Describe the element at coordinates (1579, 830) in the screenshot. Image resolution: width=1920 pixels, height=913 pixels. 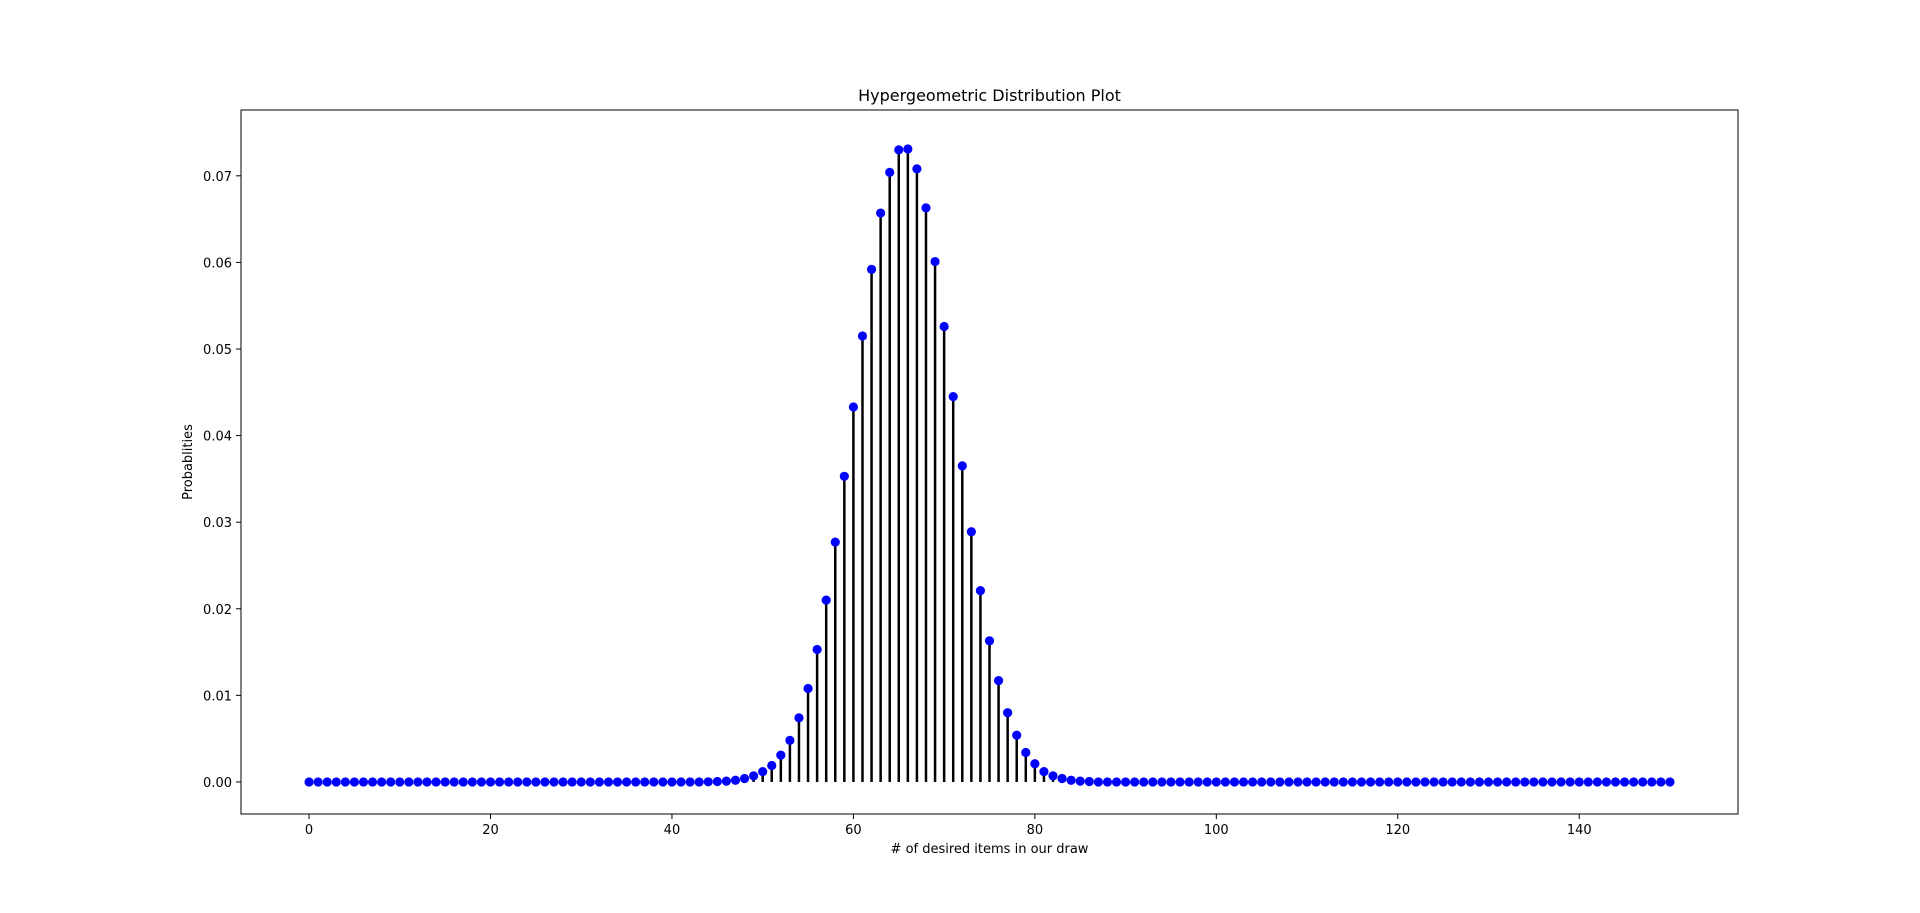
I see `x-tick-label: 140` at that location.